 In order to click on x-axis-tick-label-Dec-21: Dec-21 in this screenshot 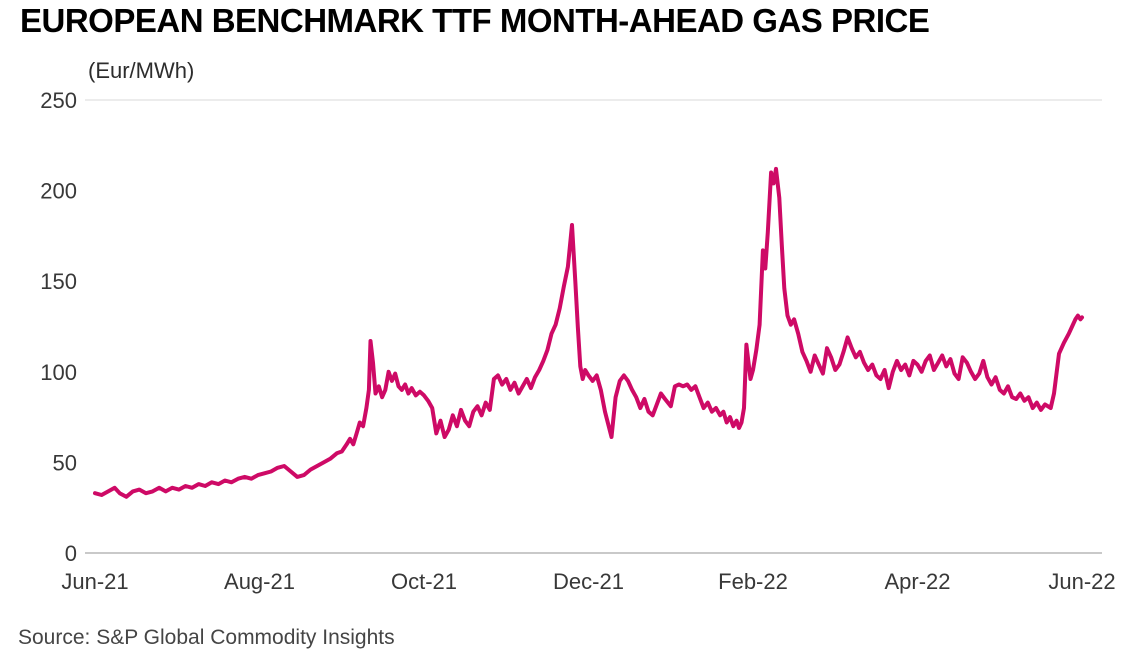, I will do `click(588, 581)`.